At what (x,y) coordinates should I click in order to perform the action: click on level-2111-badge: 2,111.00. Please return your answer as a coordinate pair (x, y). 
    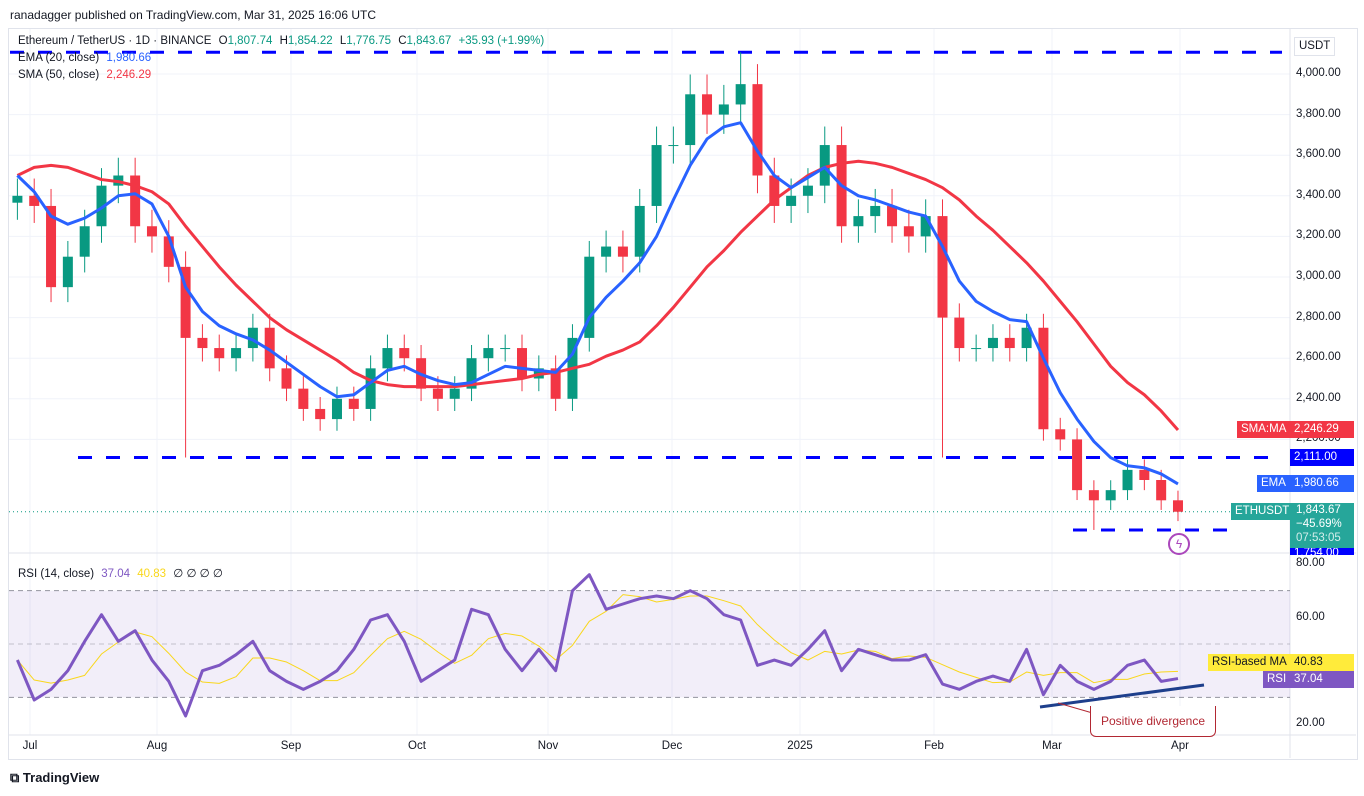
    Looking at the image, I should click on (1322, 457).